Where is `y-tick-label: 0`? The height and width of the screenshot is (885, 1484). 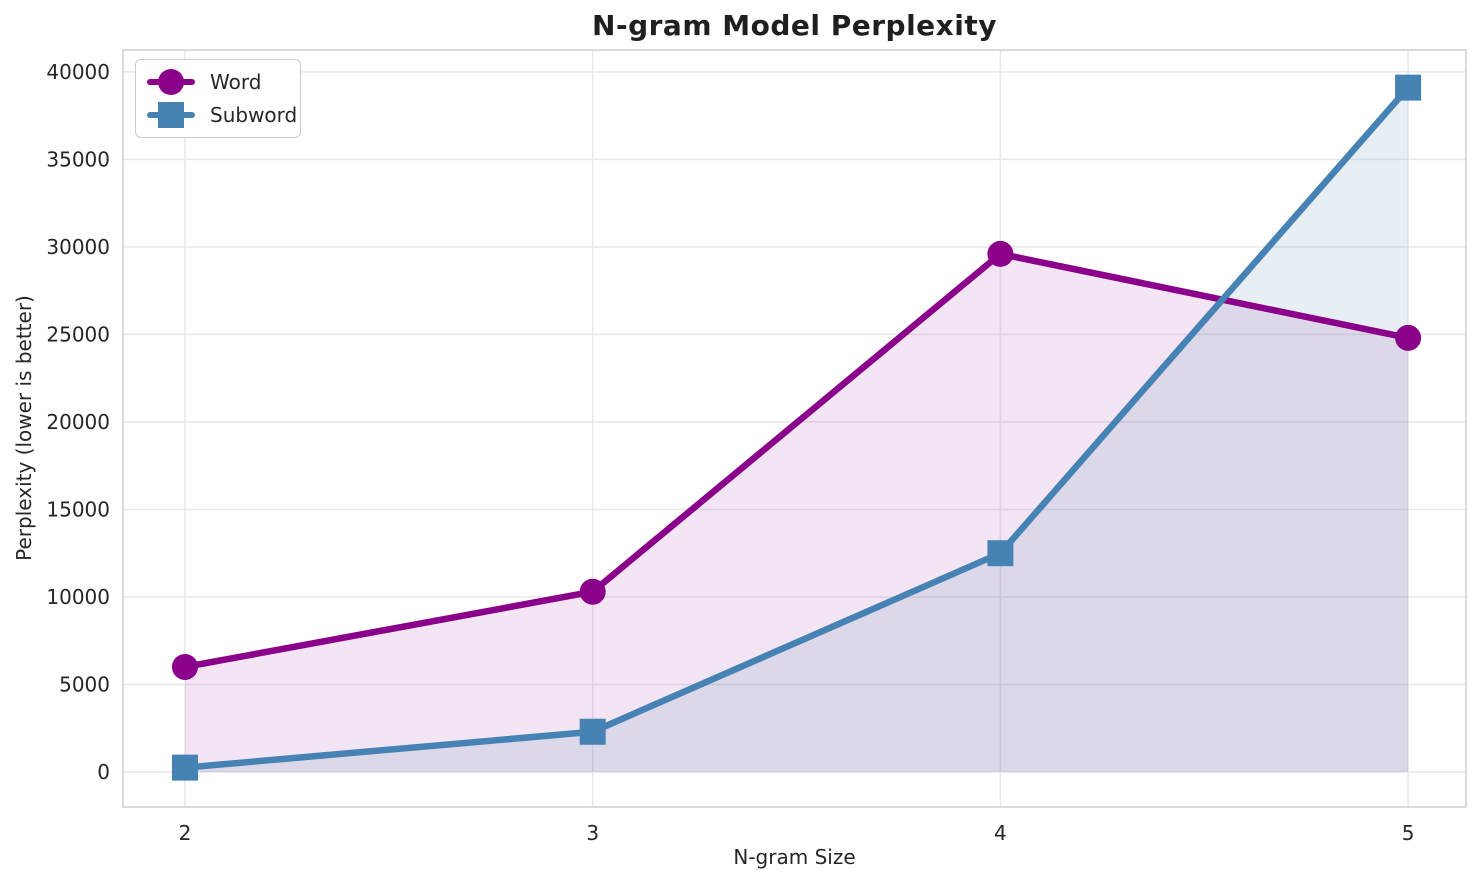
y-tick-label: 0 is located at coordinates (103, 772).